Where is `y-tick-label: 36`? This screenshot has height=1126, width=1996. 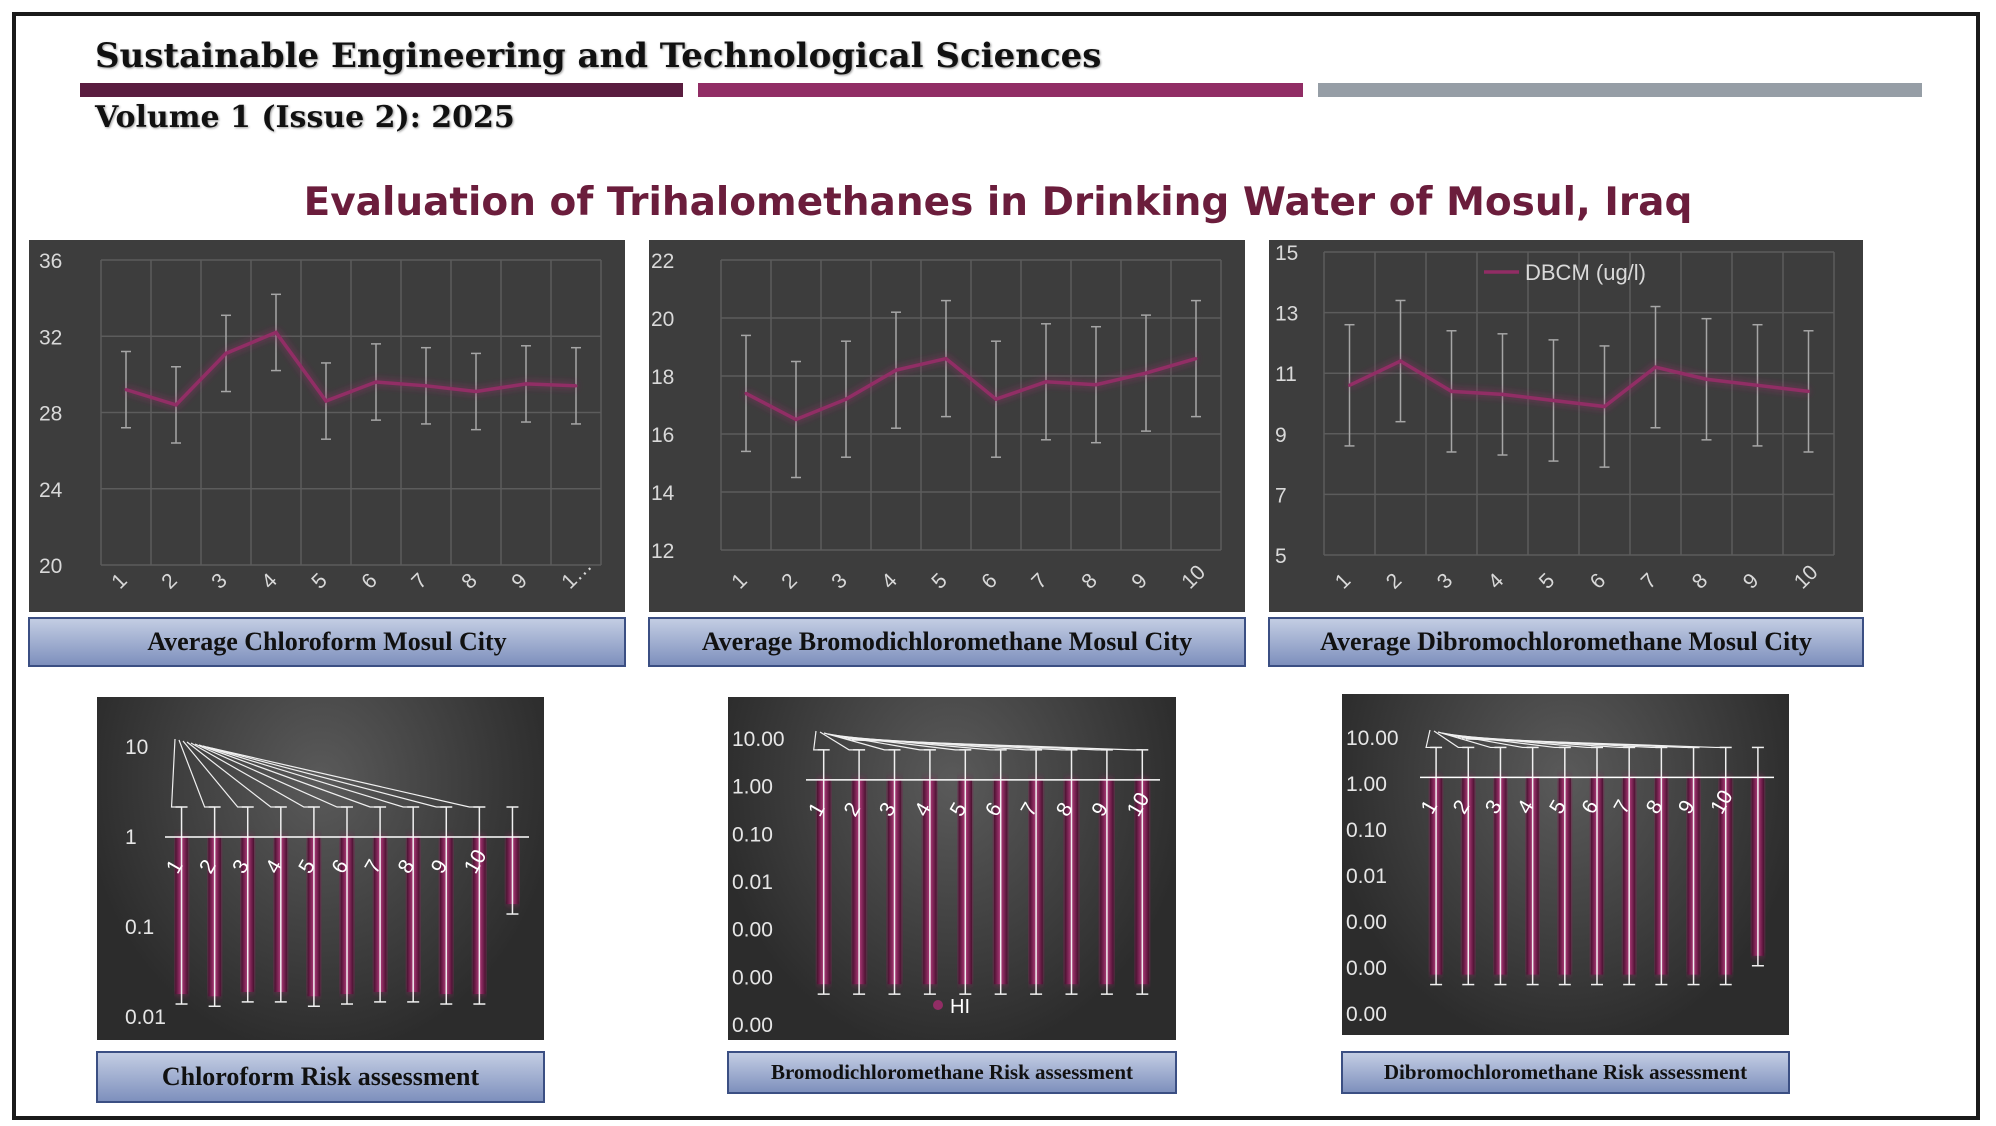
y-tick-label: 36 is located at coordinates (50, 261).